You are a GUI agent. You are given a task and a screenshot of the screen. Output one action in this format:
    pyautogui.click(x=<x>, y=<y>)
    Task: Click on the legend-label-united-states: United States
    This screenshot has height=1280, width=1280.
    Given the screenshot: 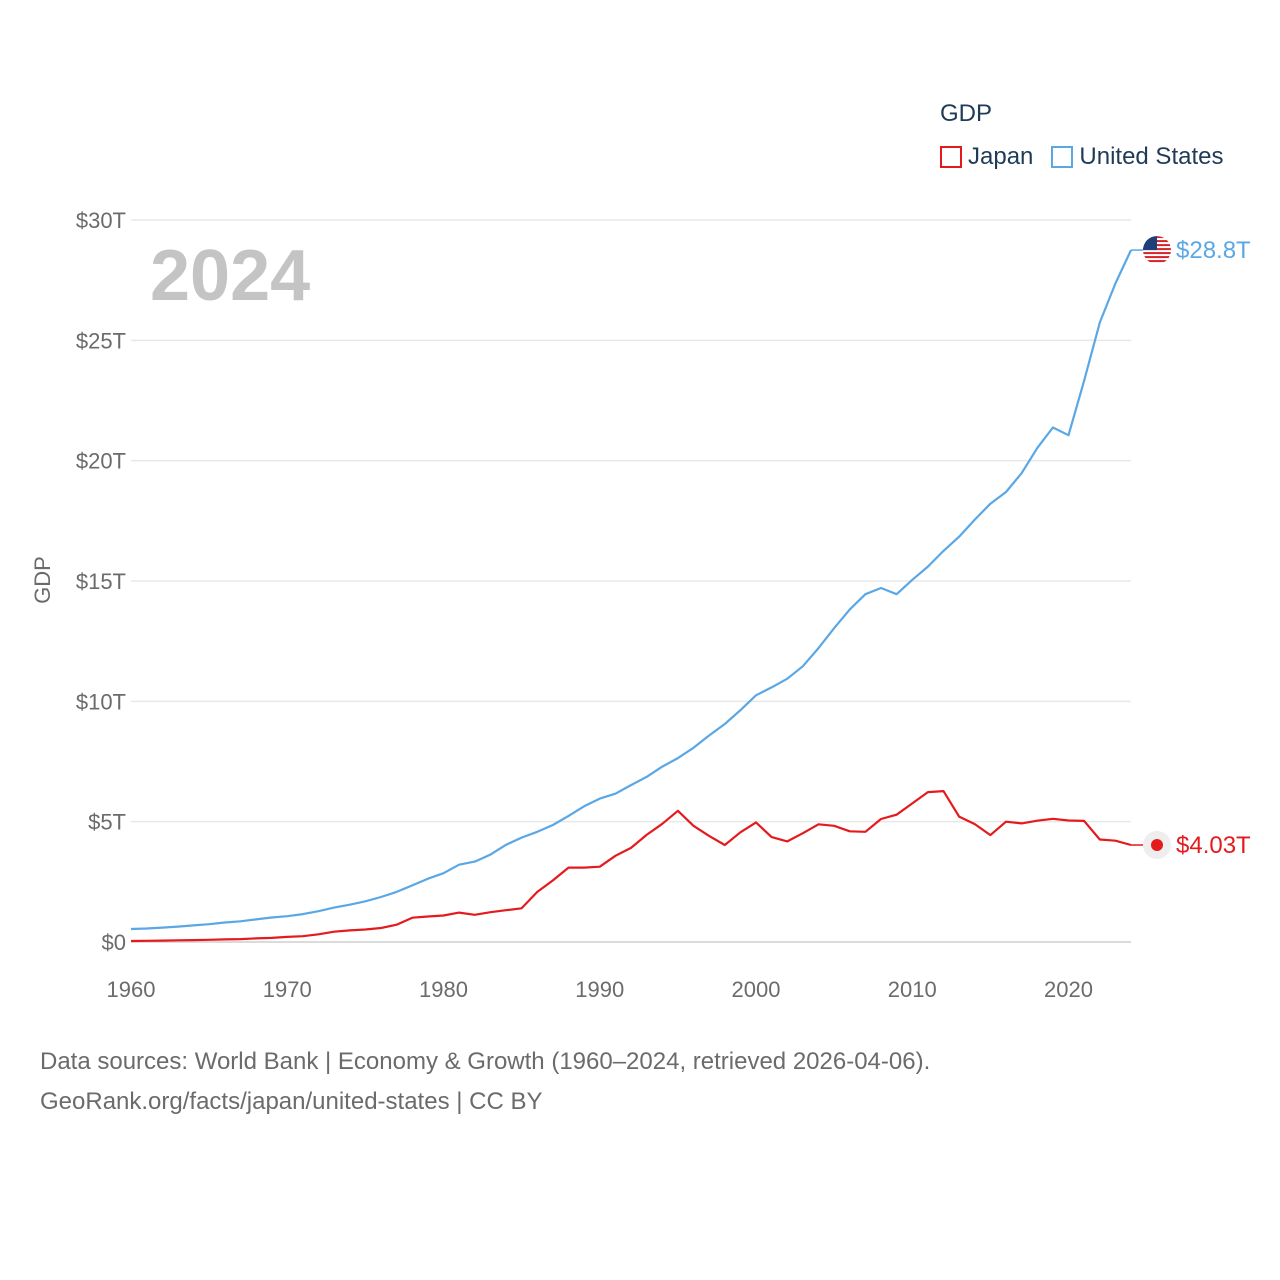 What is the action you would take?
    pyautogui.click(x=1151, y=156)
    